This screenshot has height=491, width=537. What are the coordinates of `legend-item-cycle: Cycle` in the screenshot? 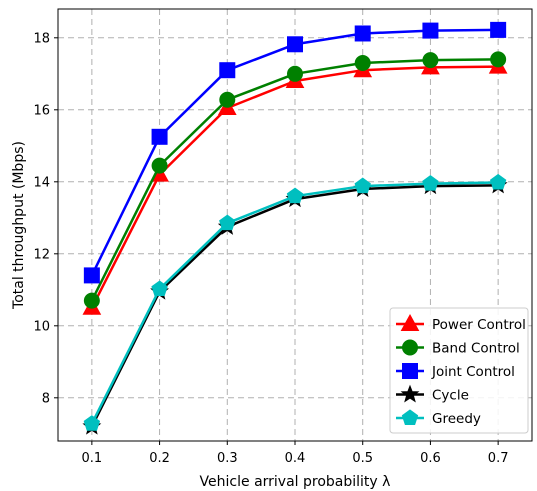 It's located at (432, 394).